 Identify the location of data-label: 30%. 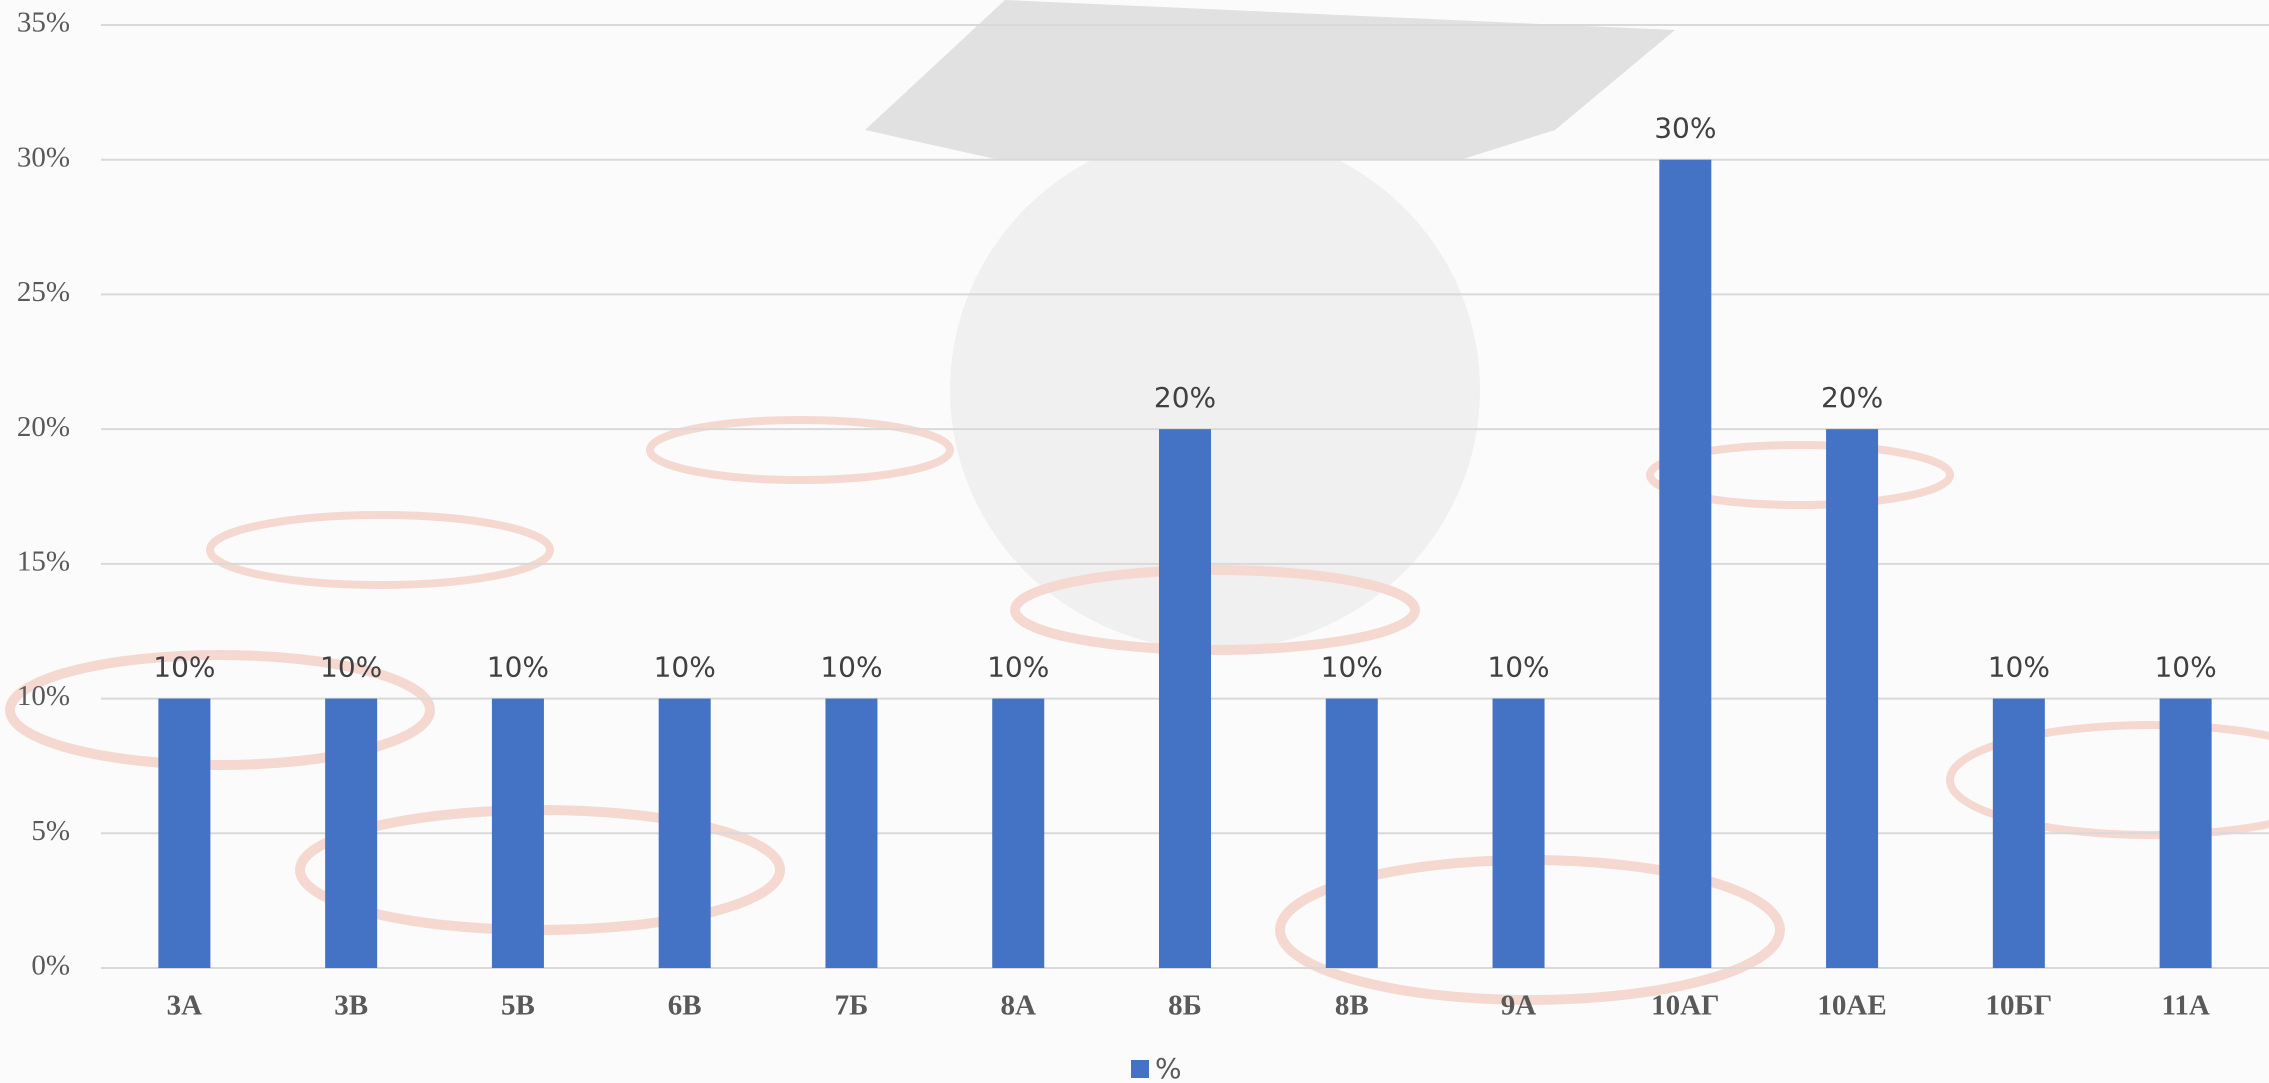
(1685, 128).